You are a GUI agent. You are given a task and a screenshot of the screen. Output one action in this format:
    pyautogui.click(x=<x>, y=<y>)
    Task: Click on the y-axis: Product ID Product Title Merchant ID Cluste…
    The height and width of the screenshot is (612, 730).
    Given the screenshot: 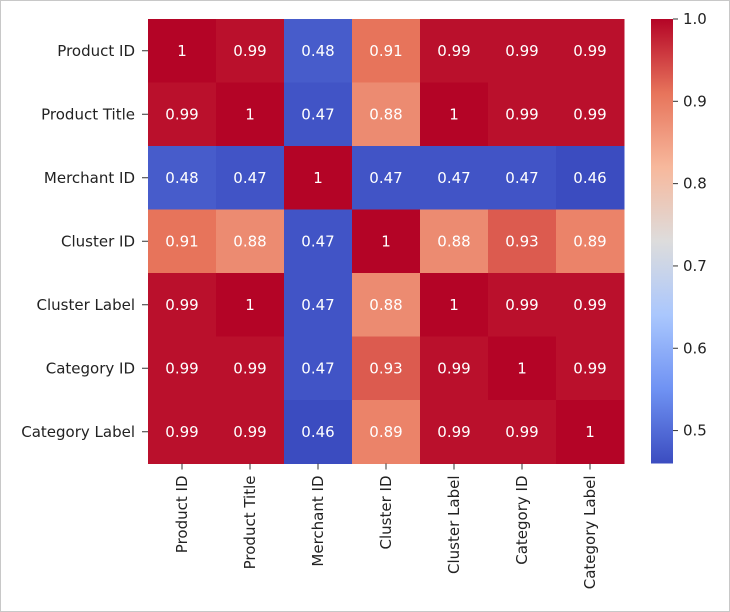 What is the action you would take?
    pyautogui.click(x=84, y=241)
    